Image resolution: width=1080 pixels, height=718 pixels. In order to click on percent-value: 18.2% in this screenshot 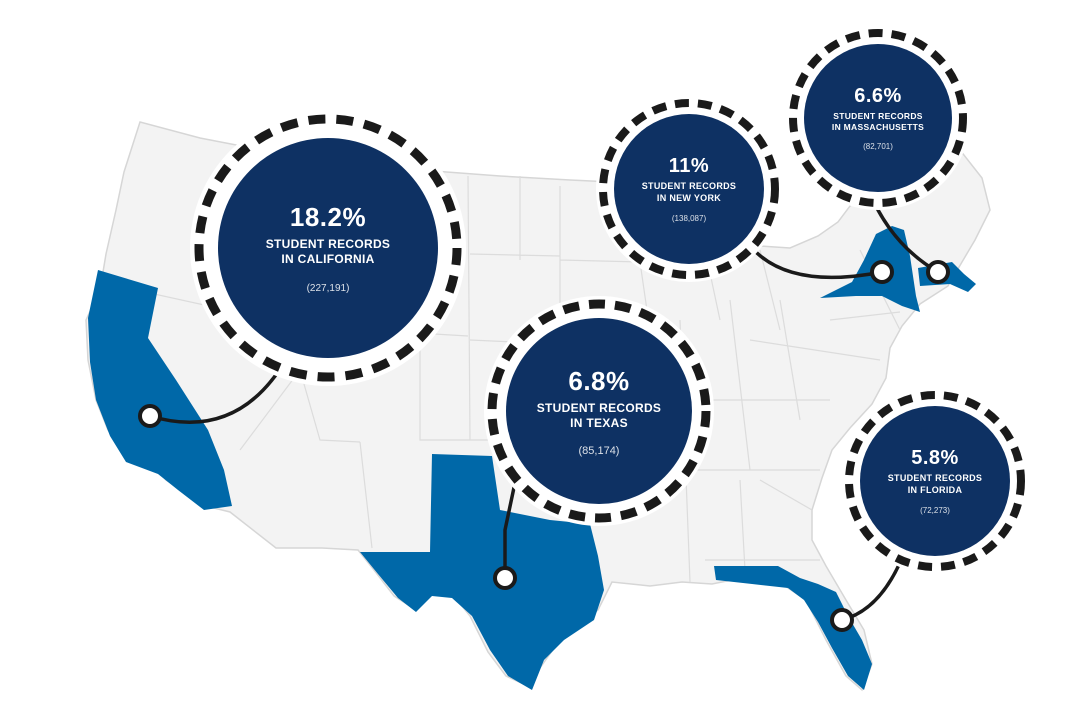, I will do `click(328, 217)`.